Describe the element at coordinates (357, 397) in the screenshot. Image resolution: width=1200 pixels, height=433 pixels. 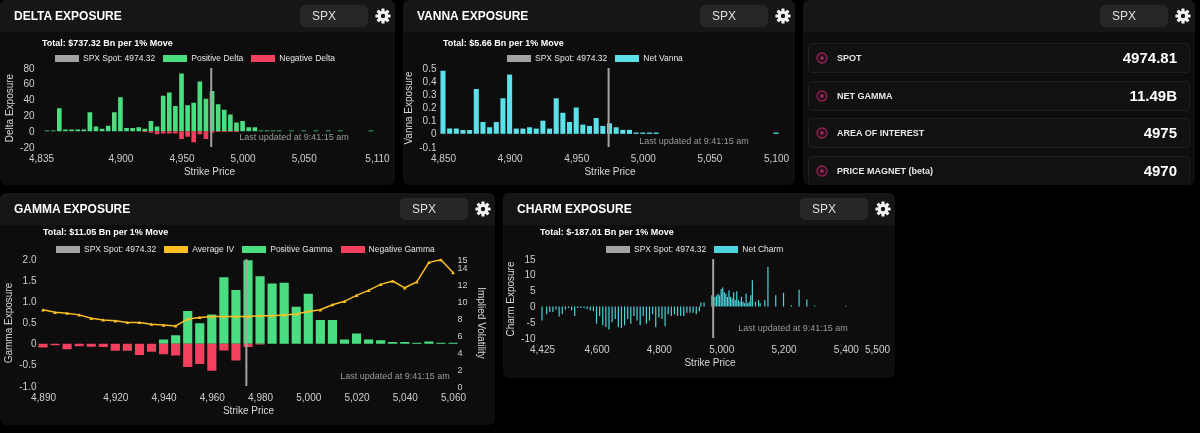
I see `x-tick-label: 5,020` at that location.